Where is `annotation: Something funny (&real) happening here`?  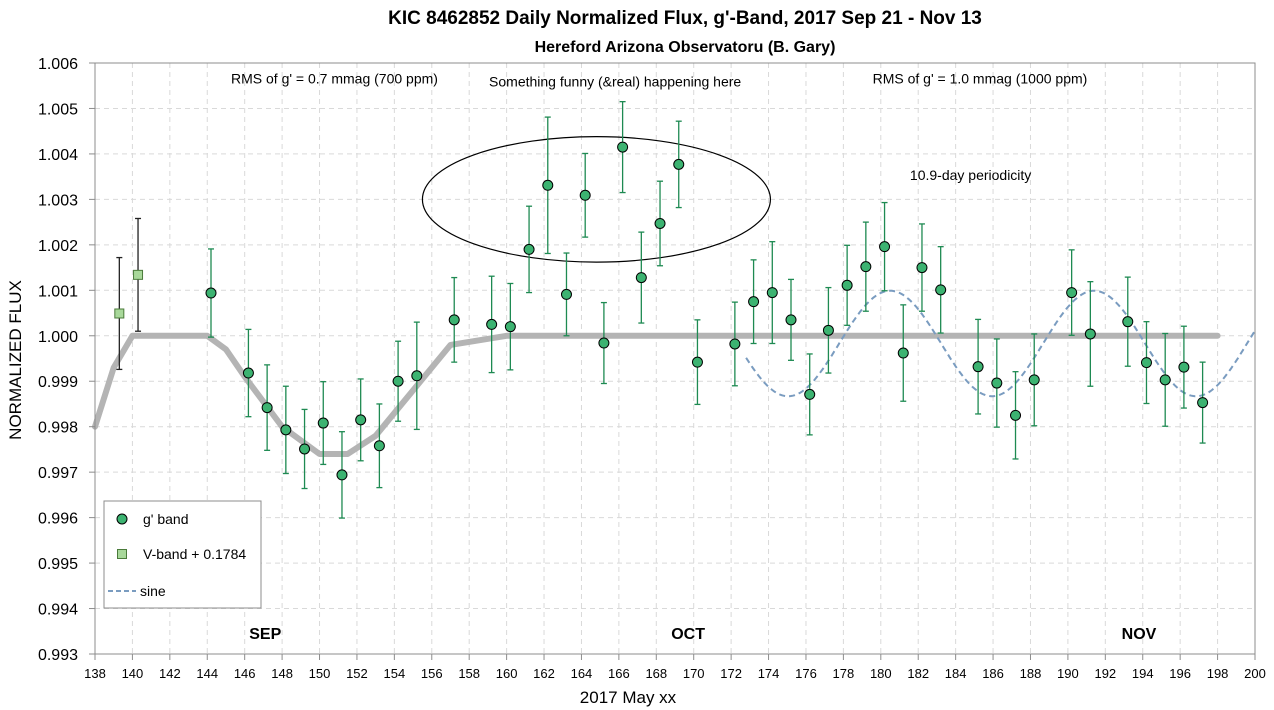
annotation: Something funny (&real) happening here is located at coordinates (615, 82).